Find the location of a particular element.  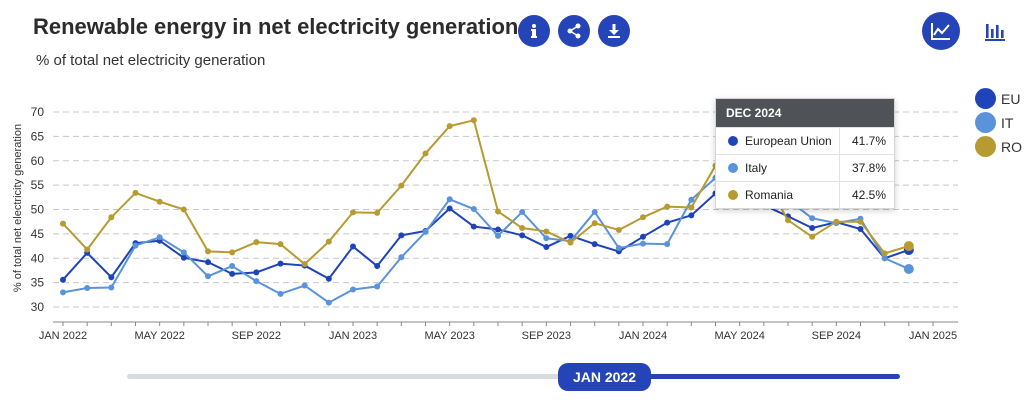

info-button is located at coordinates (534, 31).